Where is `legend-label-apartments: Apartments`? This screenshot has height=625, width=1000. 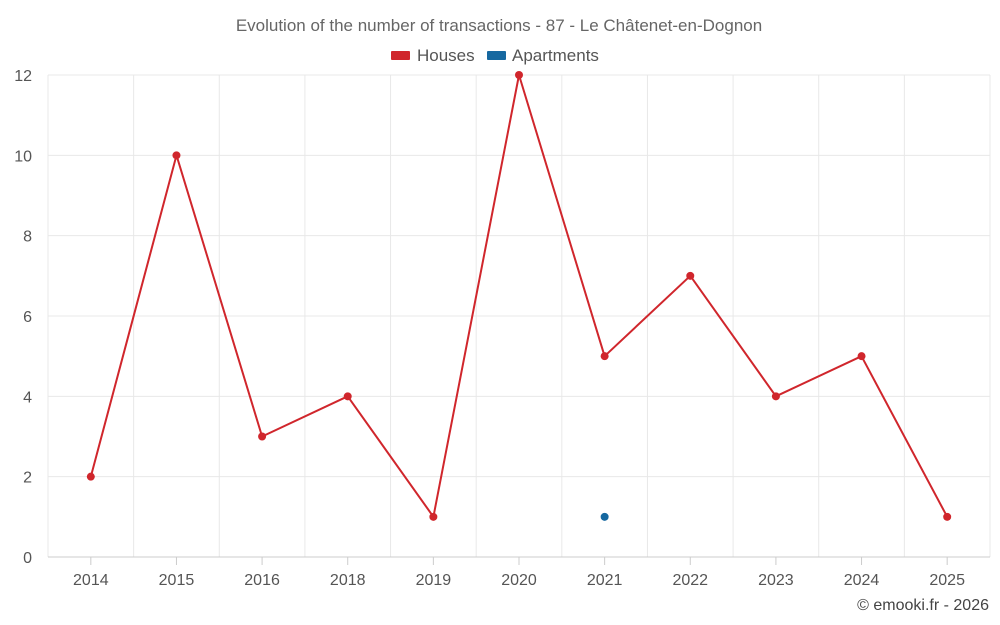
legend-label-apartments: Apartments is located at coordinates (555, 55).